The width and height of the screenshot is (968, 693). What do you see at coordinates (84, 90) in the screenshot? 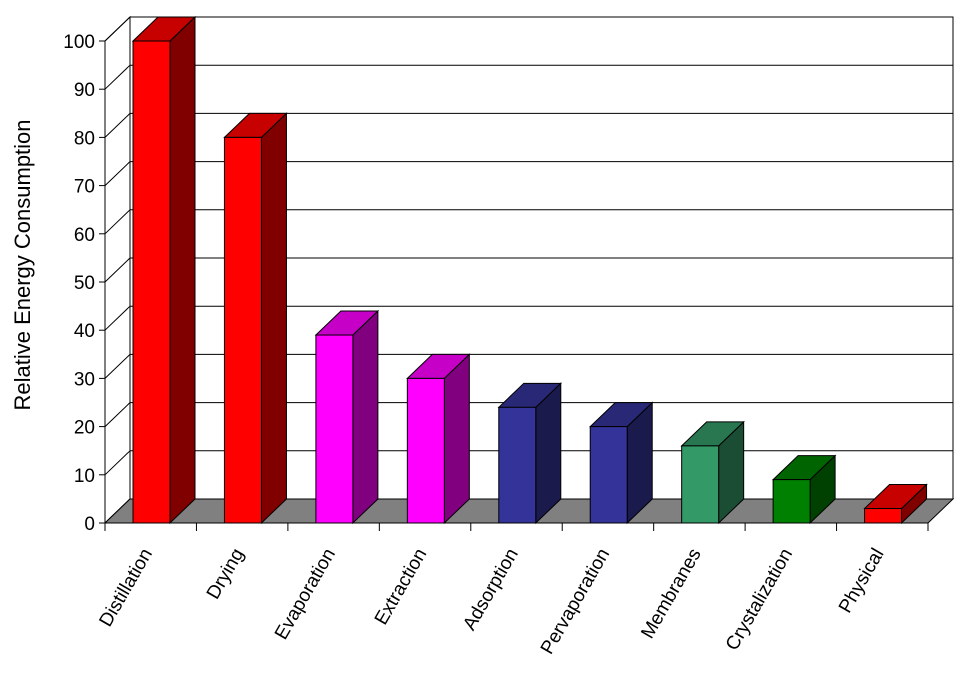
I see `y-tick-label: 90` at bounding box center [84, 90].